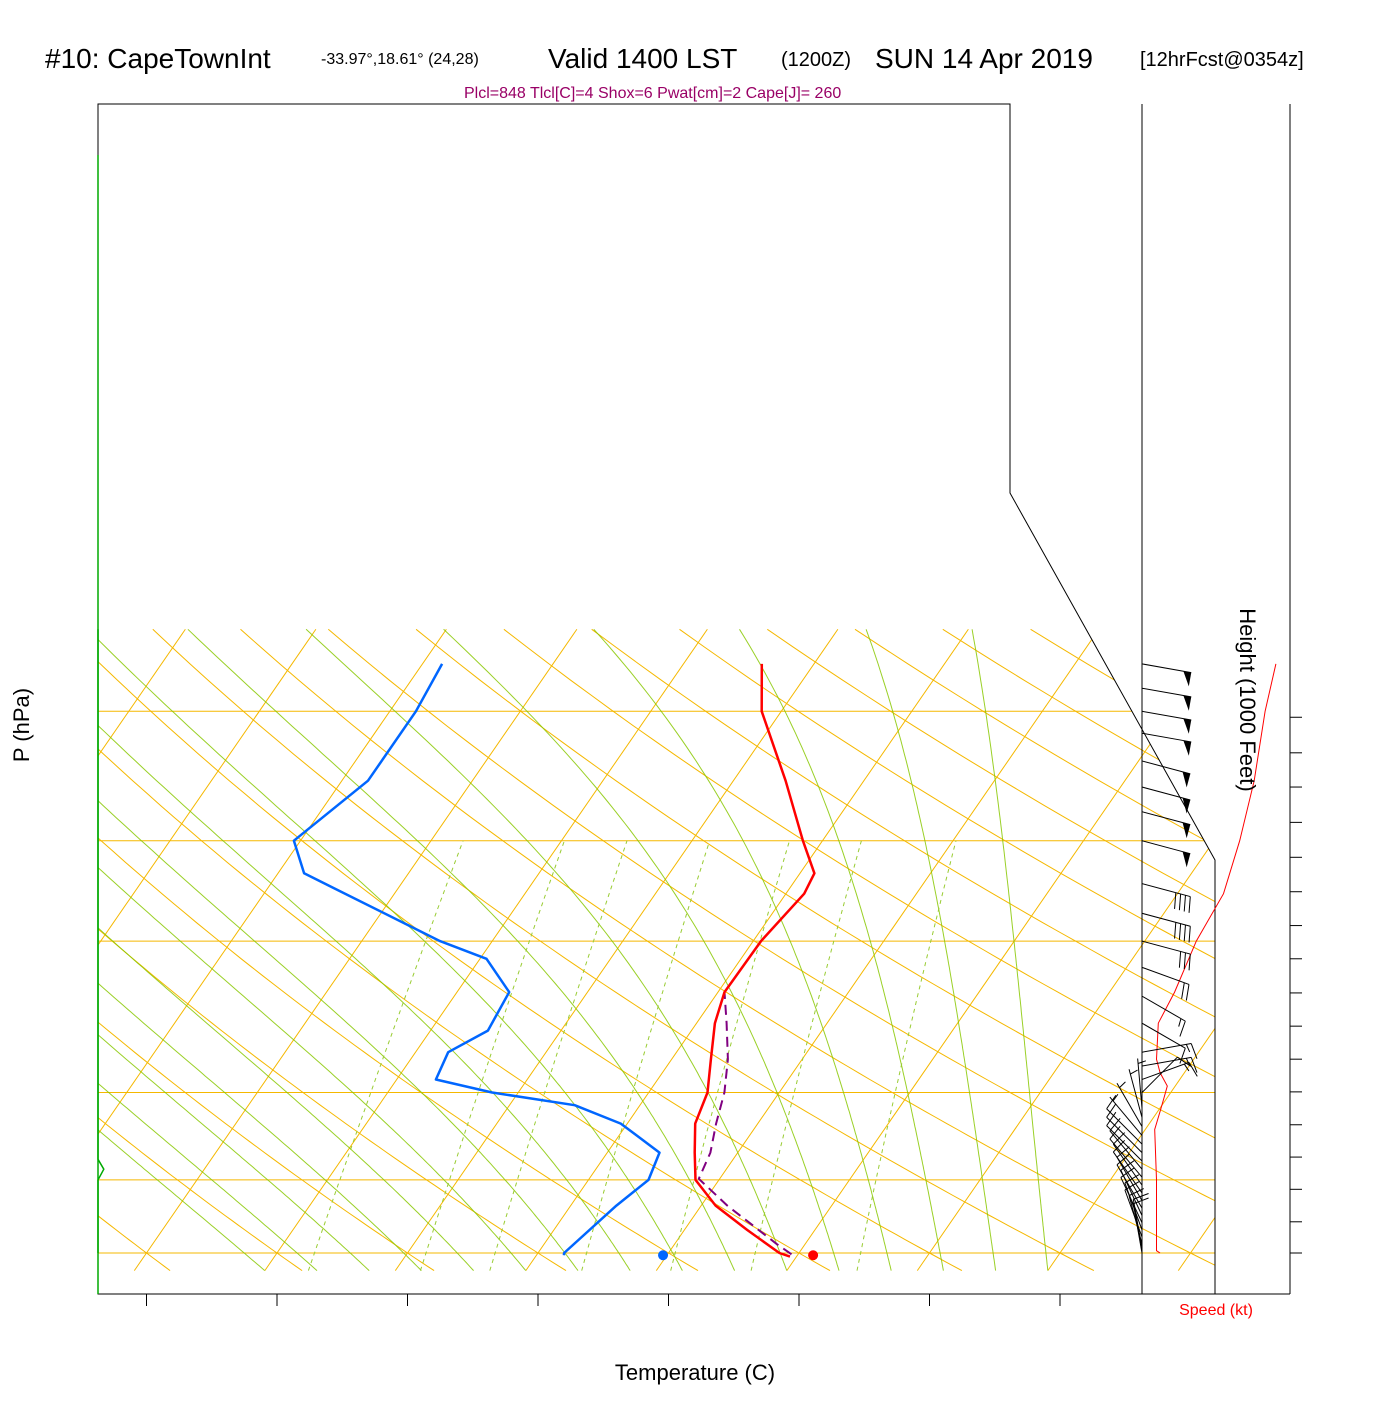 The width and height of the screenshot is (1400, 1405). Describe the element at coordinates (1222, 60) in the screenshot. I see `forecast-info: [12hrFcst@0354z]` at that location.